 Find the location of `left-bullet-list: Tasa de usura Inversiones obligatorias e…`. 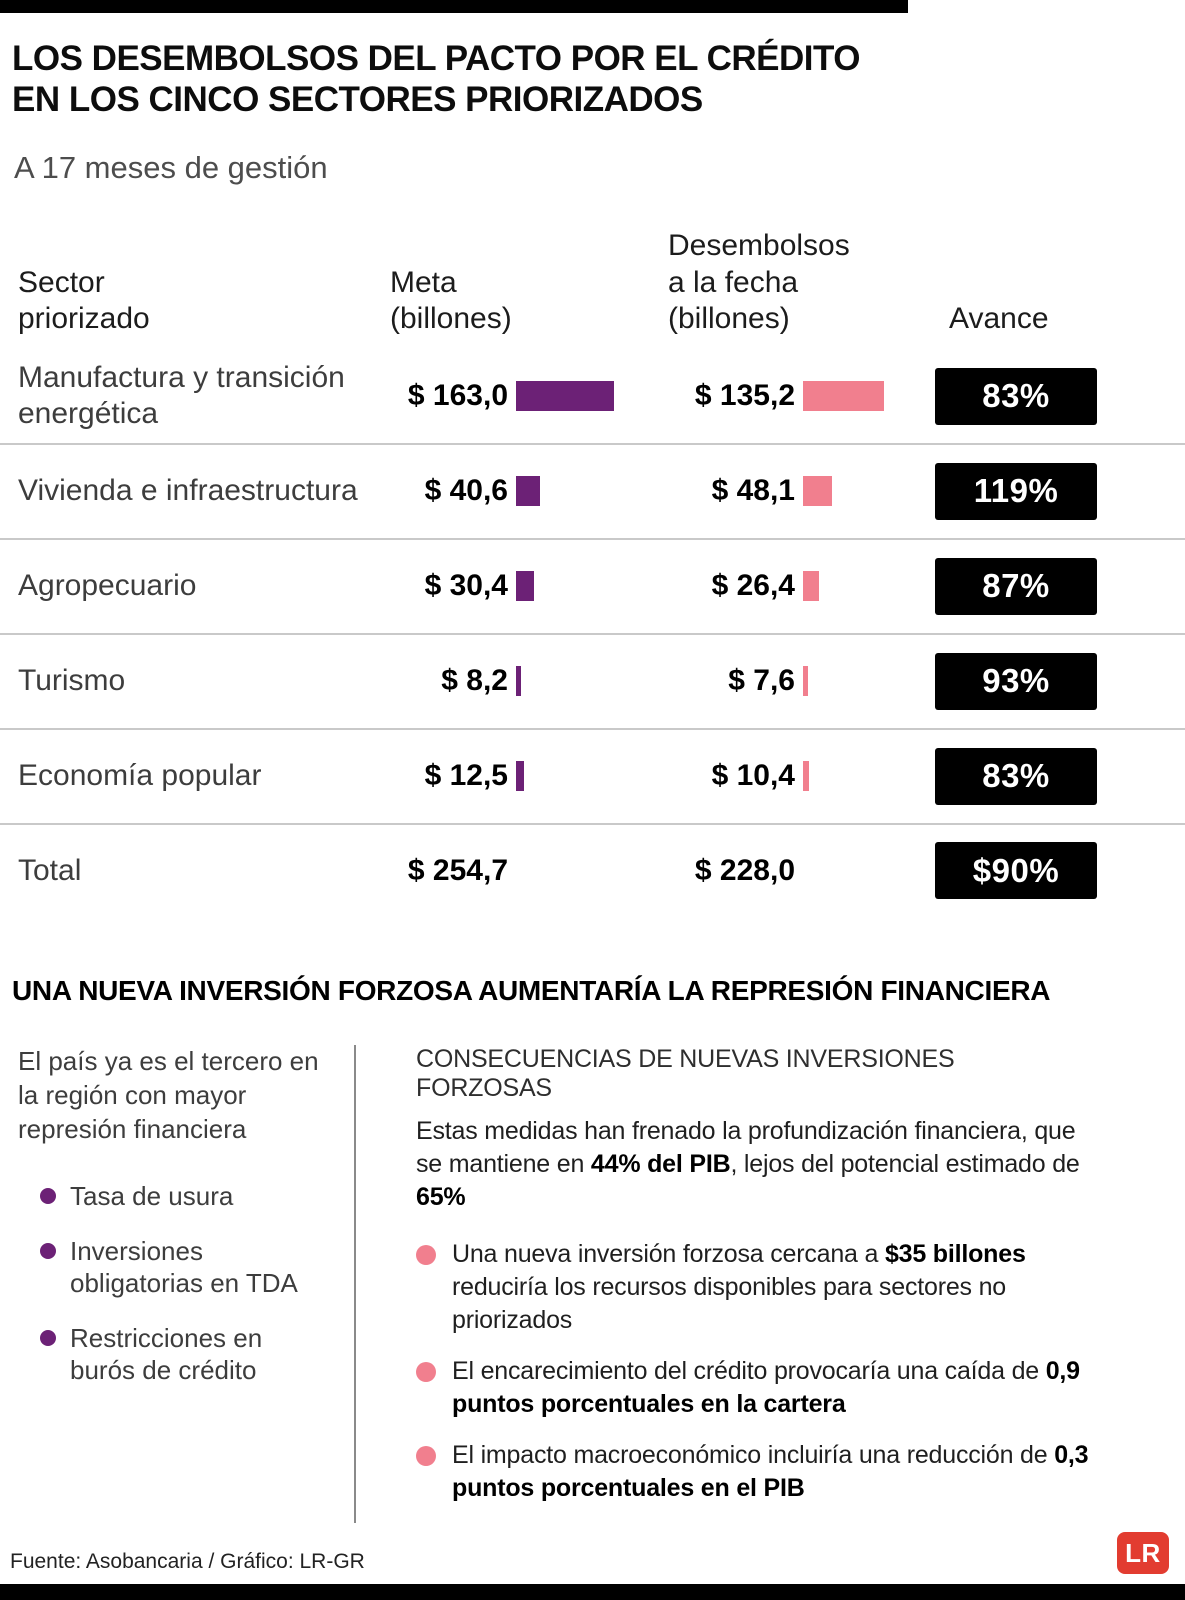

left-bullet-list: Tasa de usura Inversiones obligatorias e… is located at coordinates (169, 1283).